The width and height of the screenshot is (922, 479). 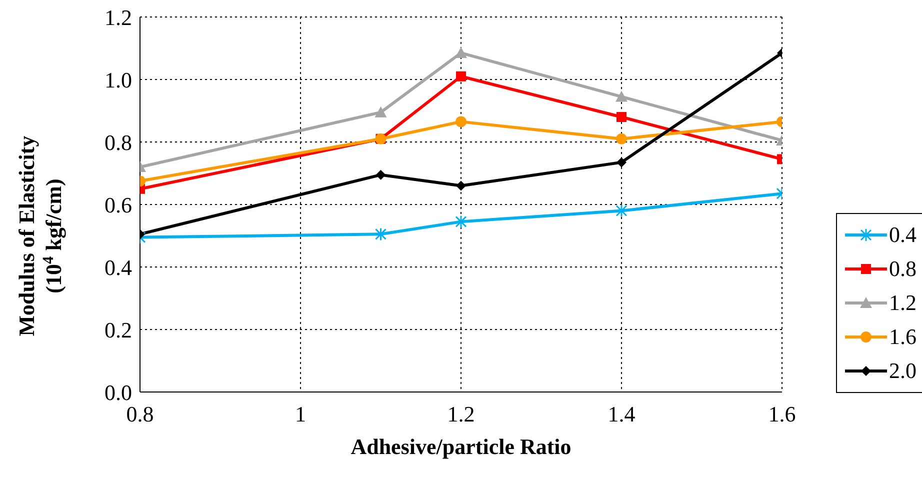 I want to click on y-tick-label: 1.2, so click(x=118, y=17).